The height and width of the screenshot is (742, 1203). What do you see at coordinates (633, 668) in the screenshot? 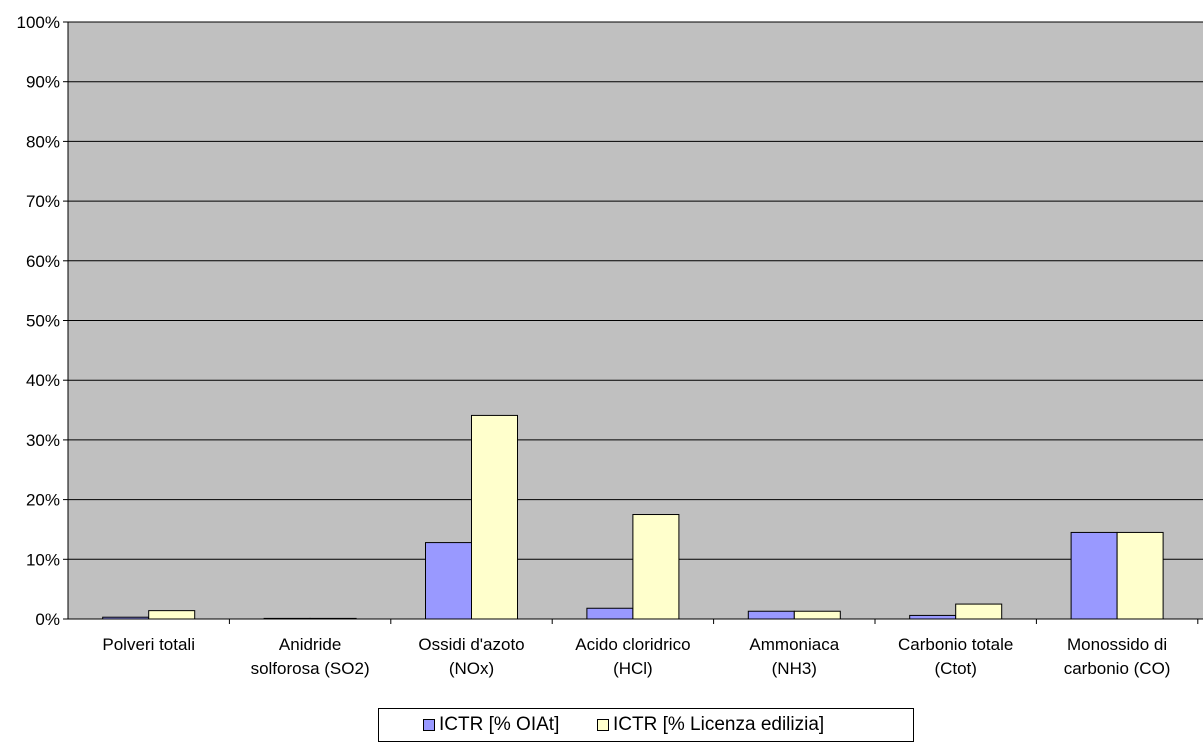
I see `category-label: (HCl)` at bounding box center [633, 668].